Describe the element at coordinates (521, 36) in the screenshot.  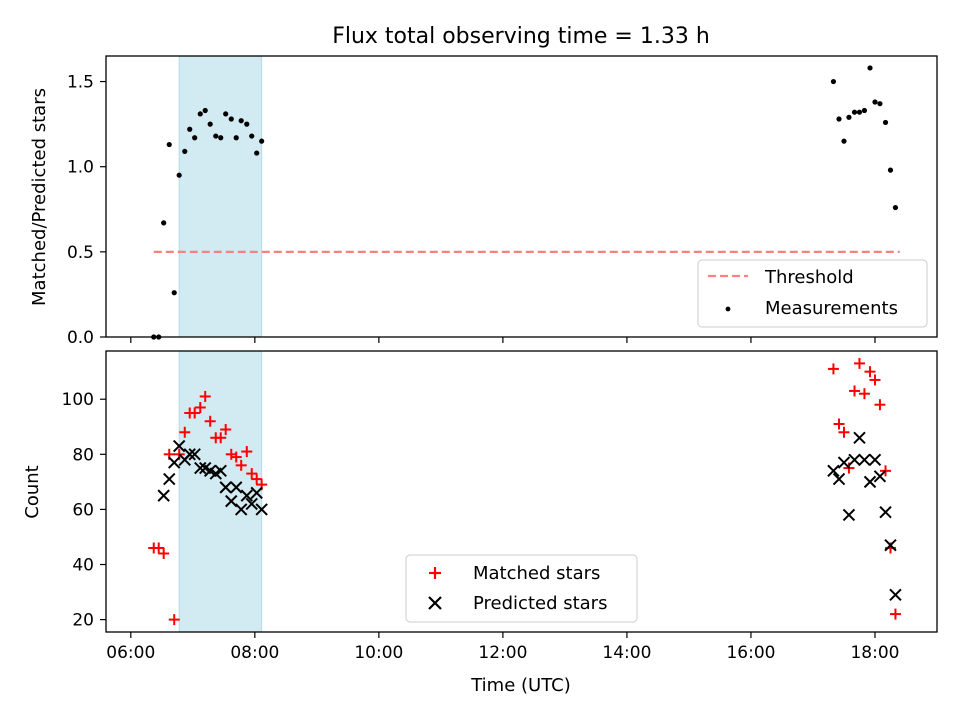
I see `chart-title: Flux total observing time = 1.33 h` at that location.